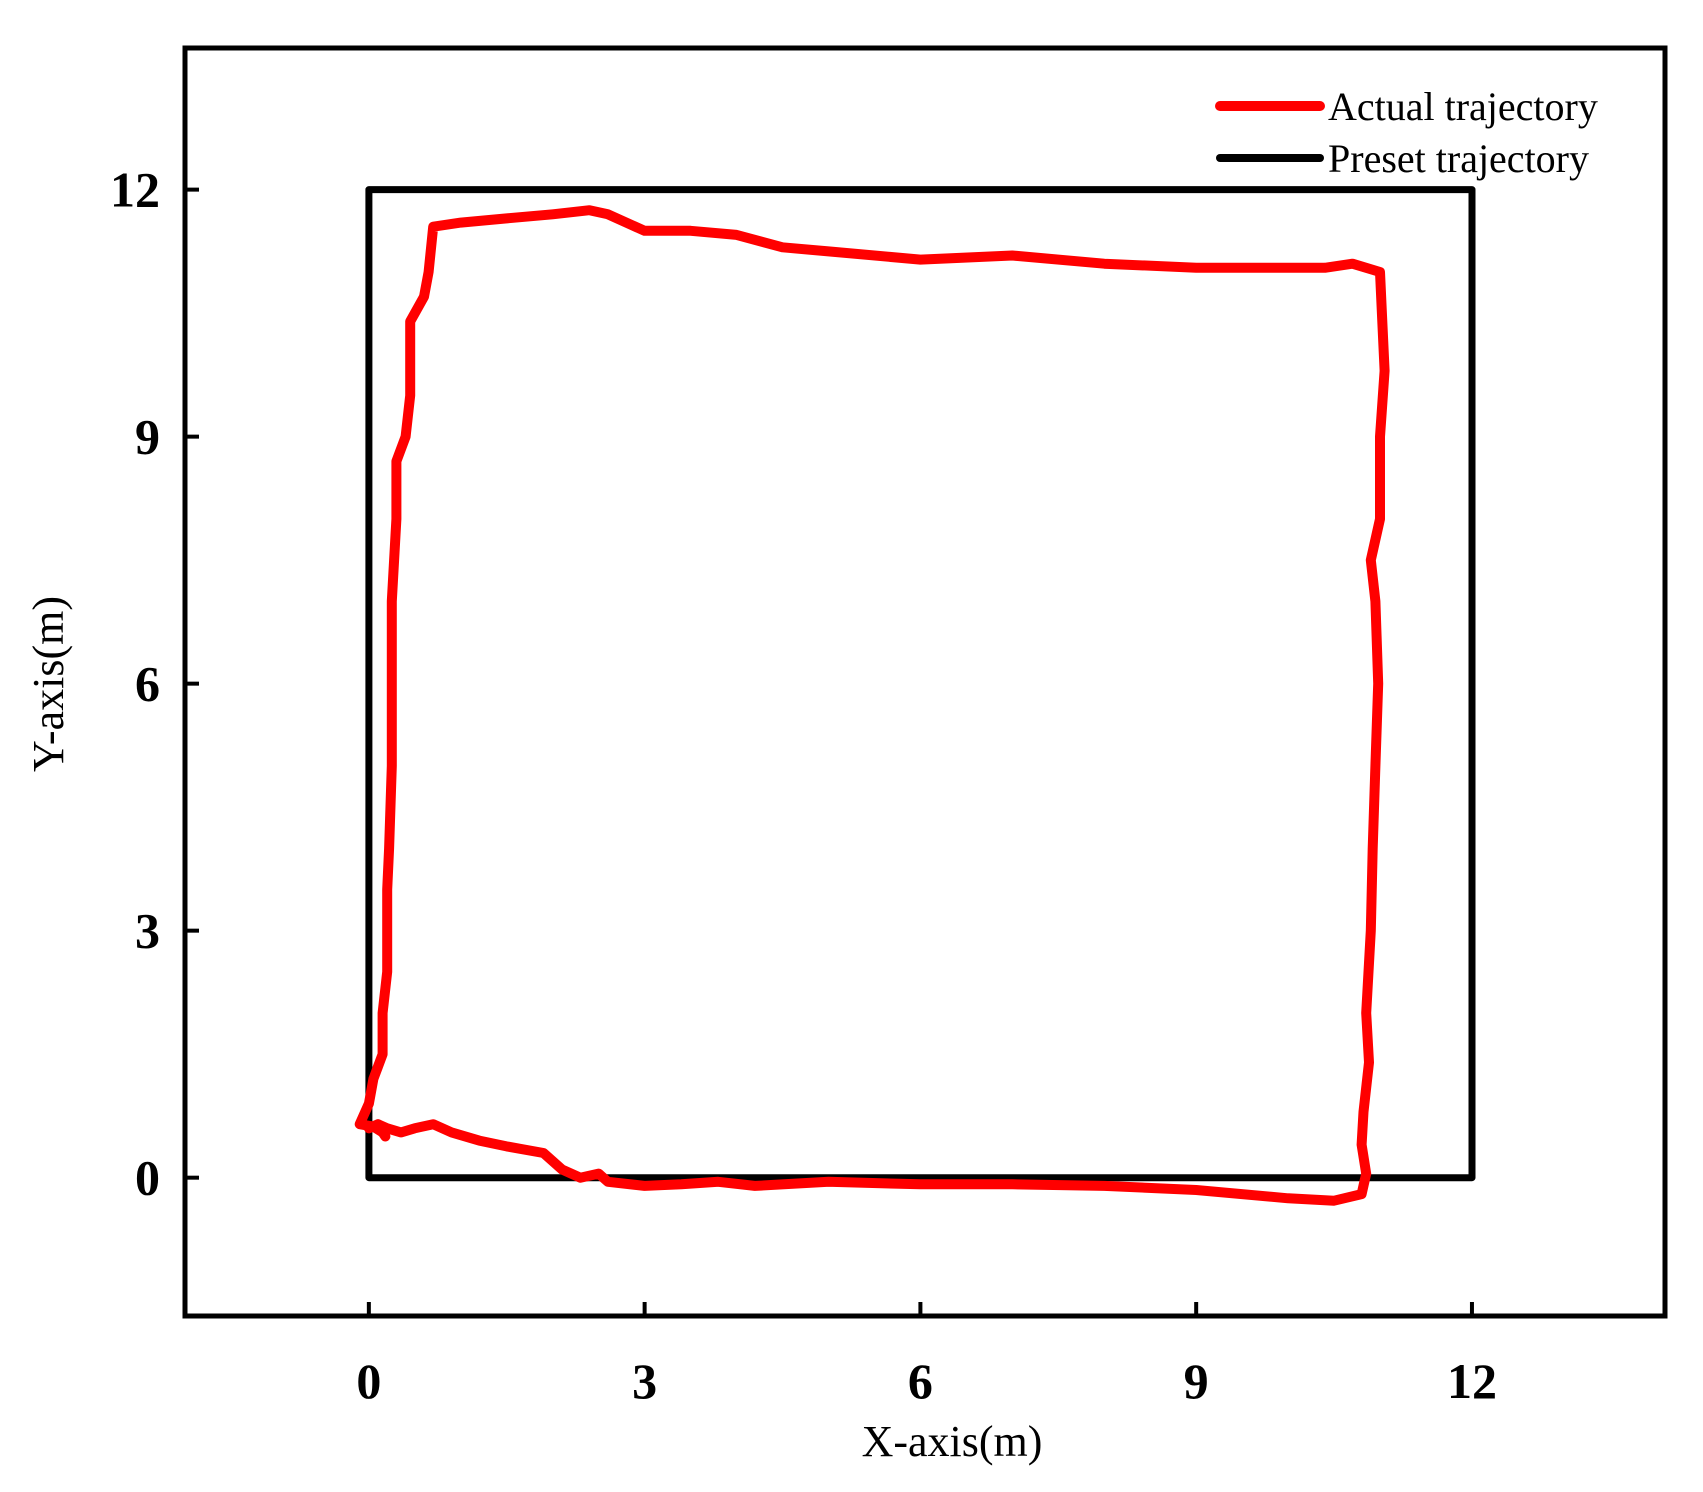 The width and height of the screenshot is (1703, 1492). I want to click on x-tick-label: 3, so click(644, 1381).